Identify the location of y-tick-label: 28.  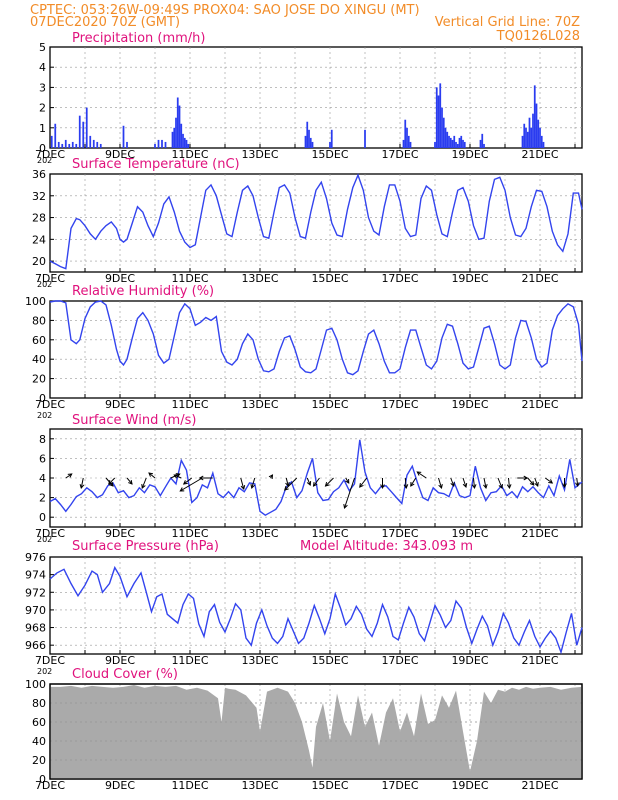
(39, 218).